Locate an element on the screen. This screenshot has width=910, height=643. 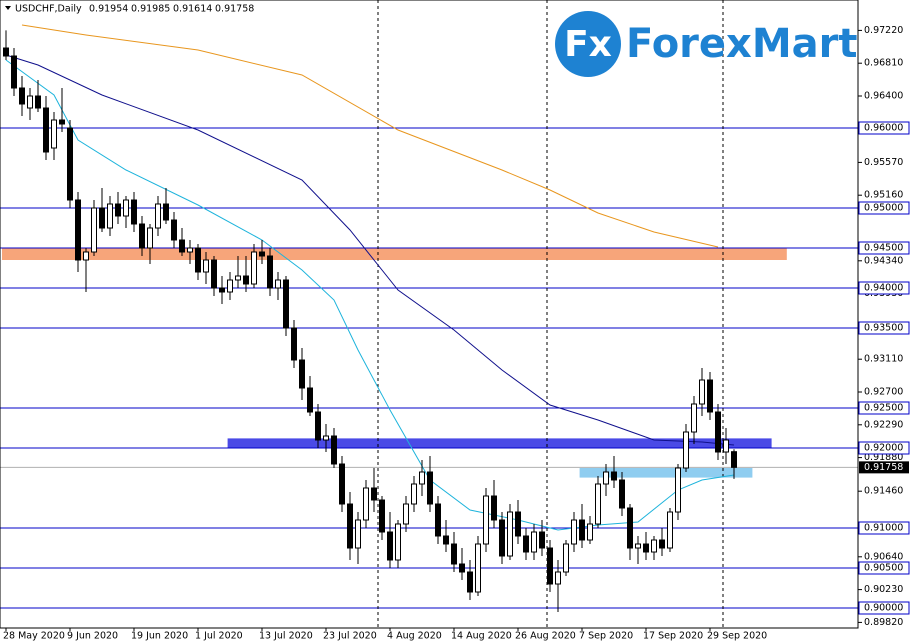
y-tick-label: 0.97220 is located at coordinates (883, 30).